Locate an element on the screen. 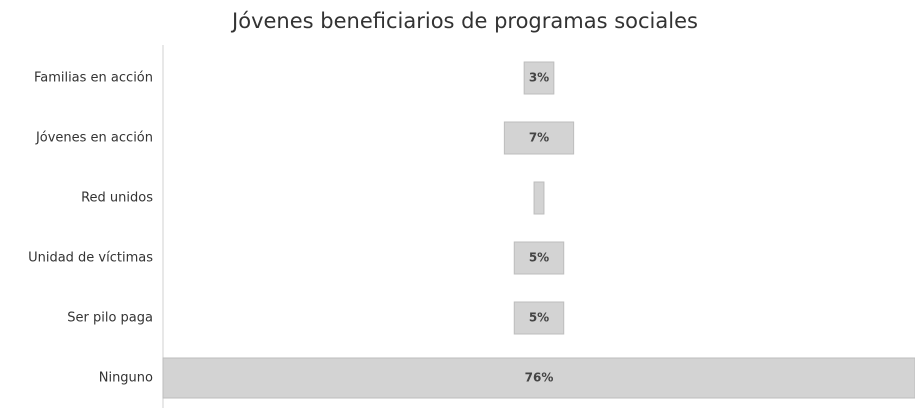  category-label: Unidad de víctimas is located at coordinates (90, 258).